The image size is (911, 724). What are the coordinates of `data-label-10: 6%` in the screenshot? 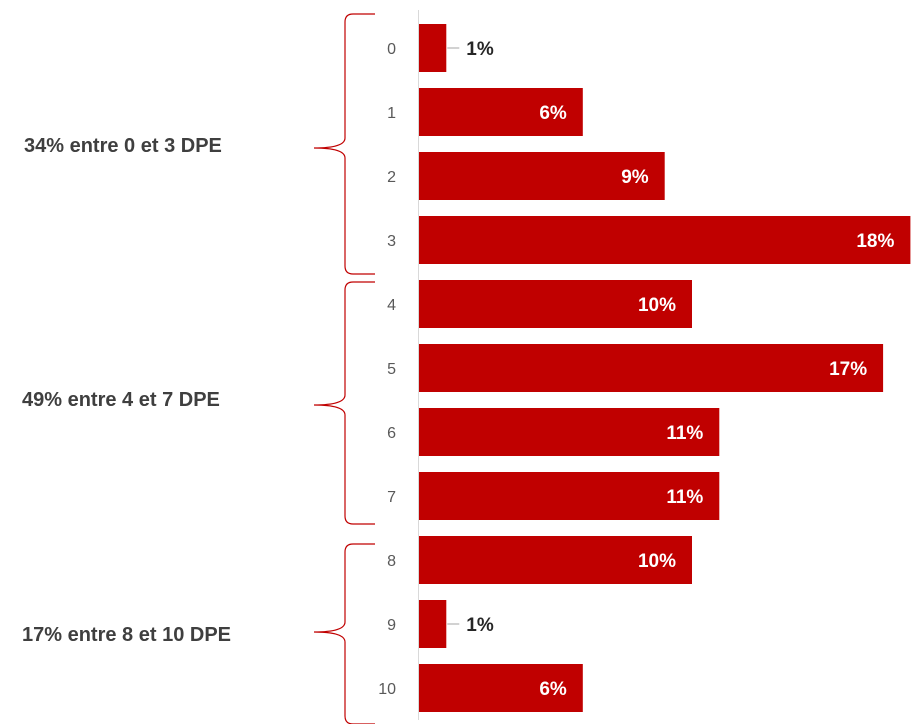 It's located at (553, 689).